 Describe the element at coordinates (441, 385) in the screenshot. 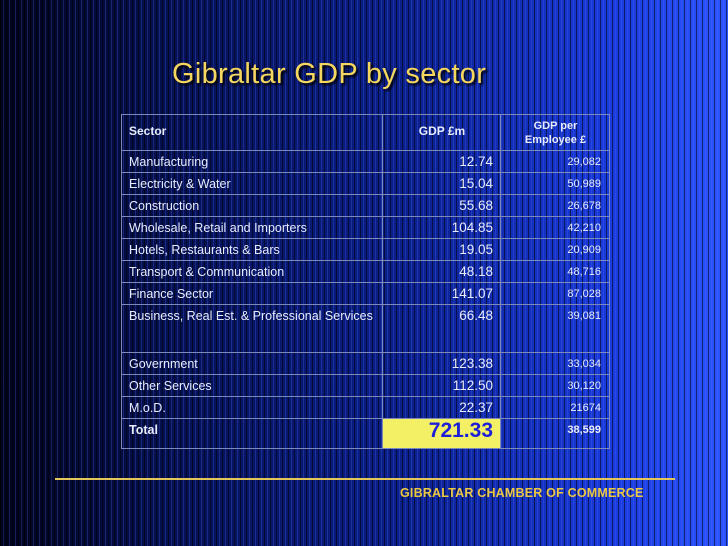

I see `gdp-cell: 112.50` at that location.